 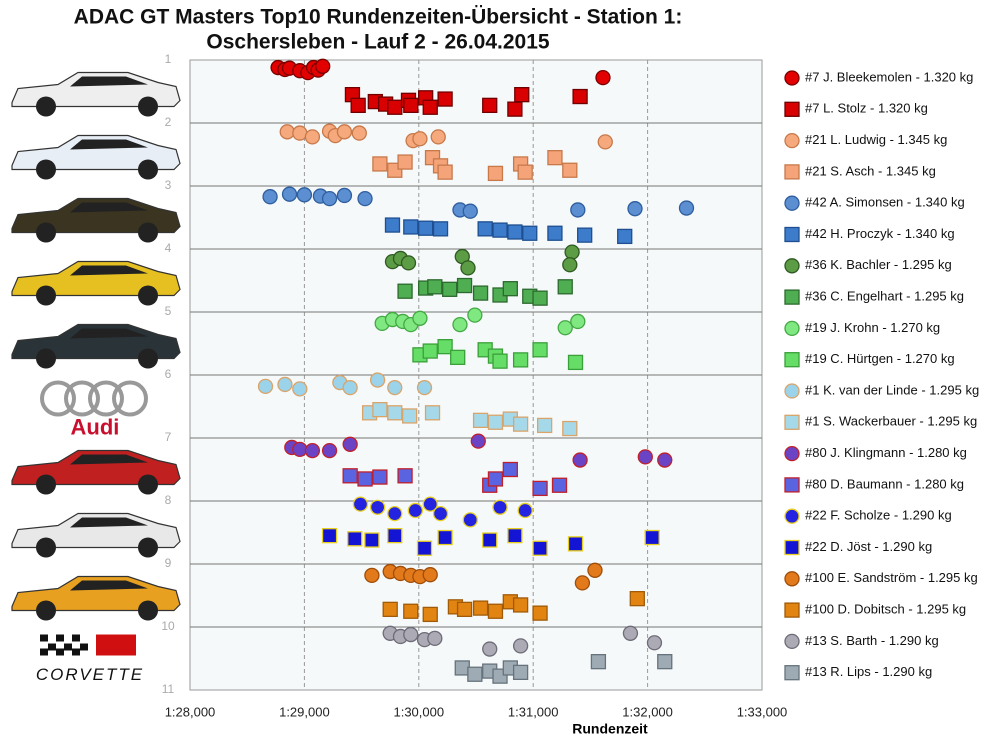 What do you see at coordinates (168, 437) in the screenshot?
I see `y-tick-label: 7` at bounding box center [168, 437].